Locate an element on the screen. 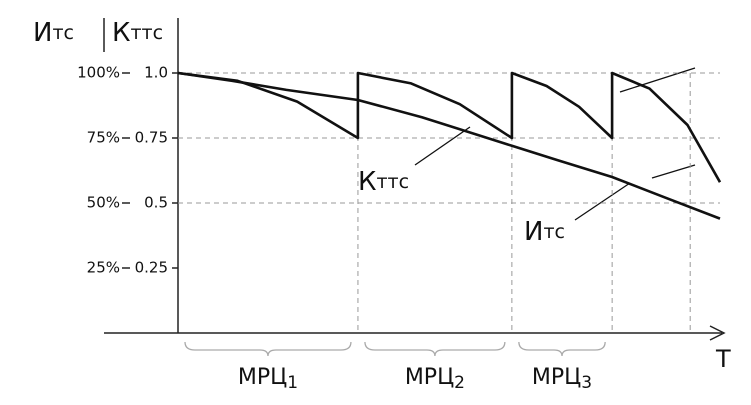  y2-tick-label: 75% is located at coordinates (103, 138).